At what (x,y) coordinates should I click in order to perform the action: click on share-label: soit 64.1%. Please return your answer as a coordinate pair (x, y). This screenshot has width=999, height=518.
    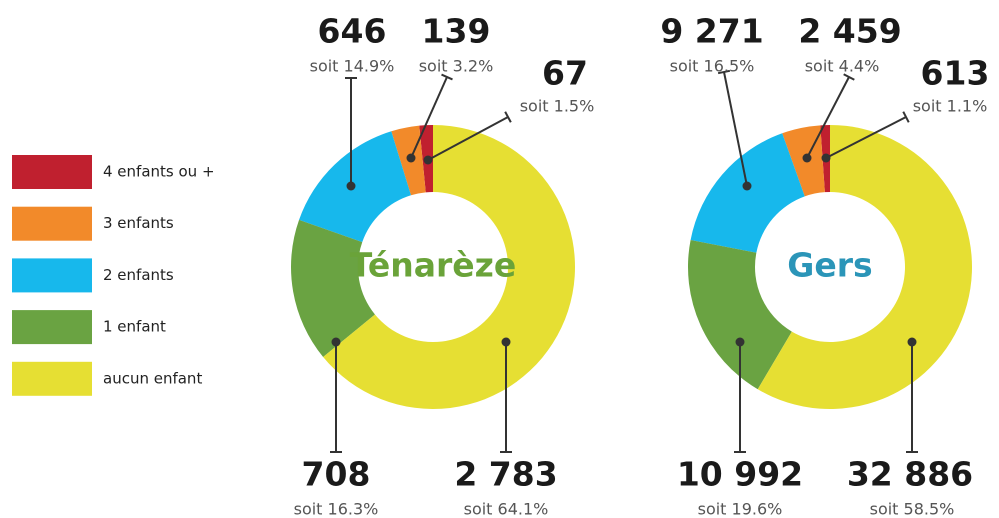
    Looking at the image, I should click on (506, 509).